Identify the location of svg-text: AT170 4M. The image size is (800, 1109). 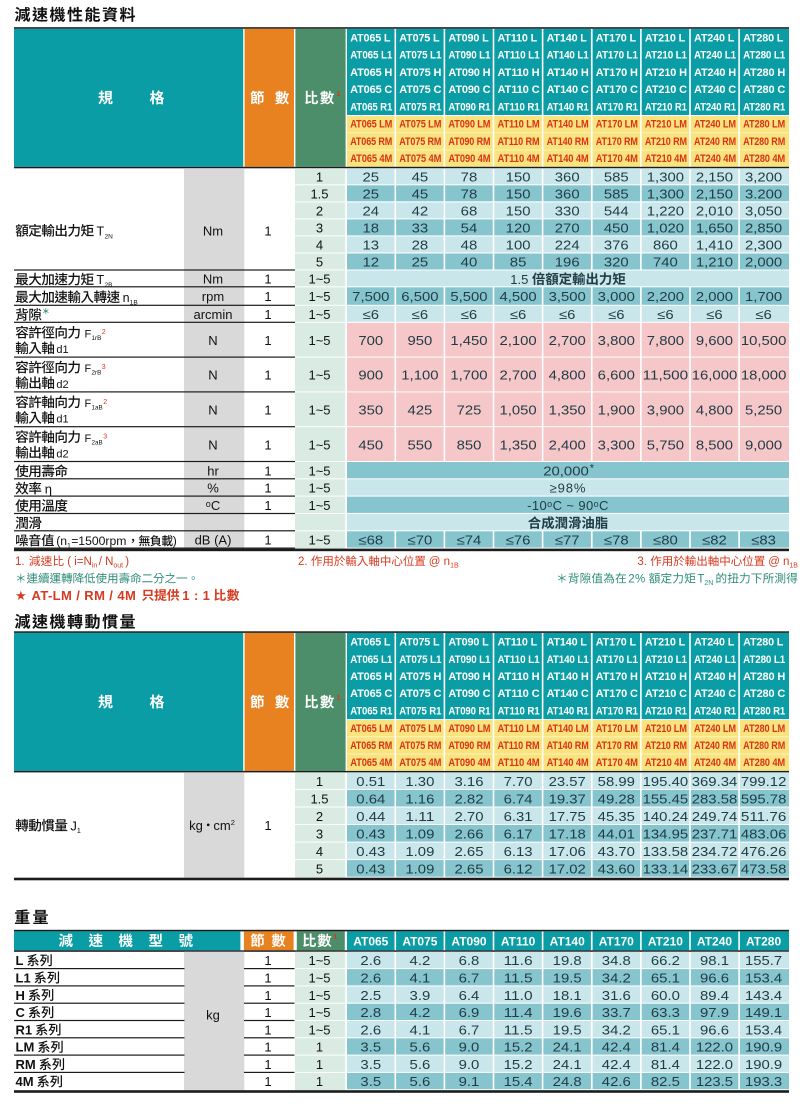
(617, 763).